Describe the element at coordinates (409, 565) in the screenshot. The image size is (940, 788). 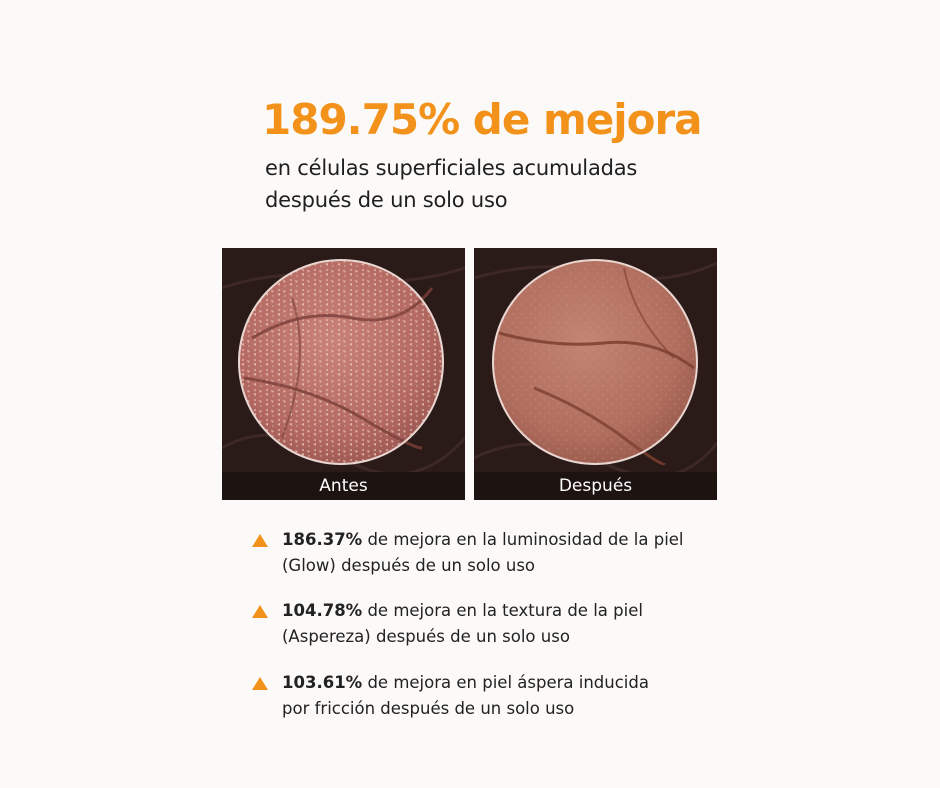
I see `stat-line-2: (Glow) después de un solo uso` at that location.